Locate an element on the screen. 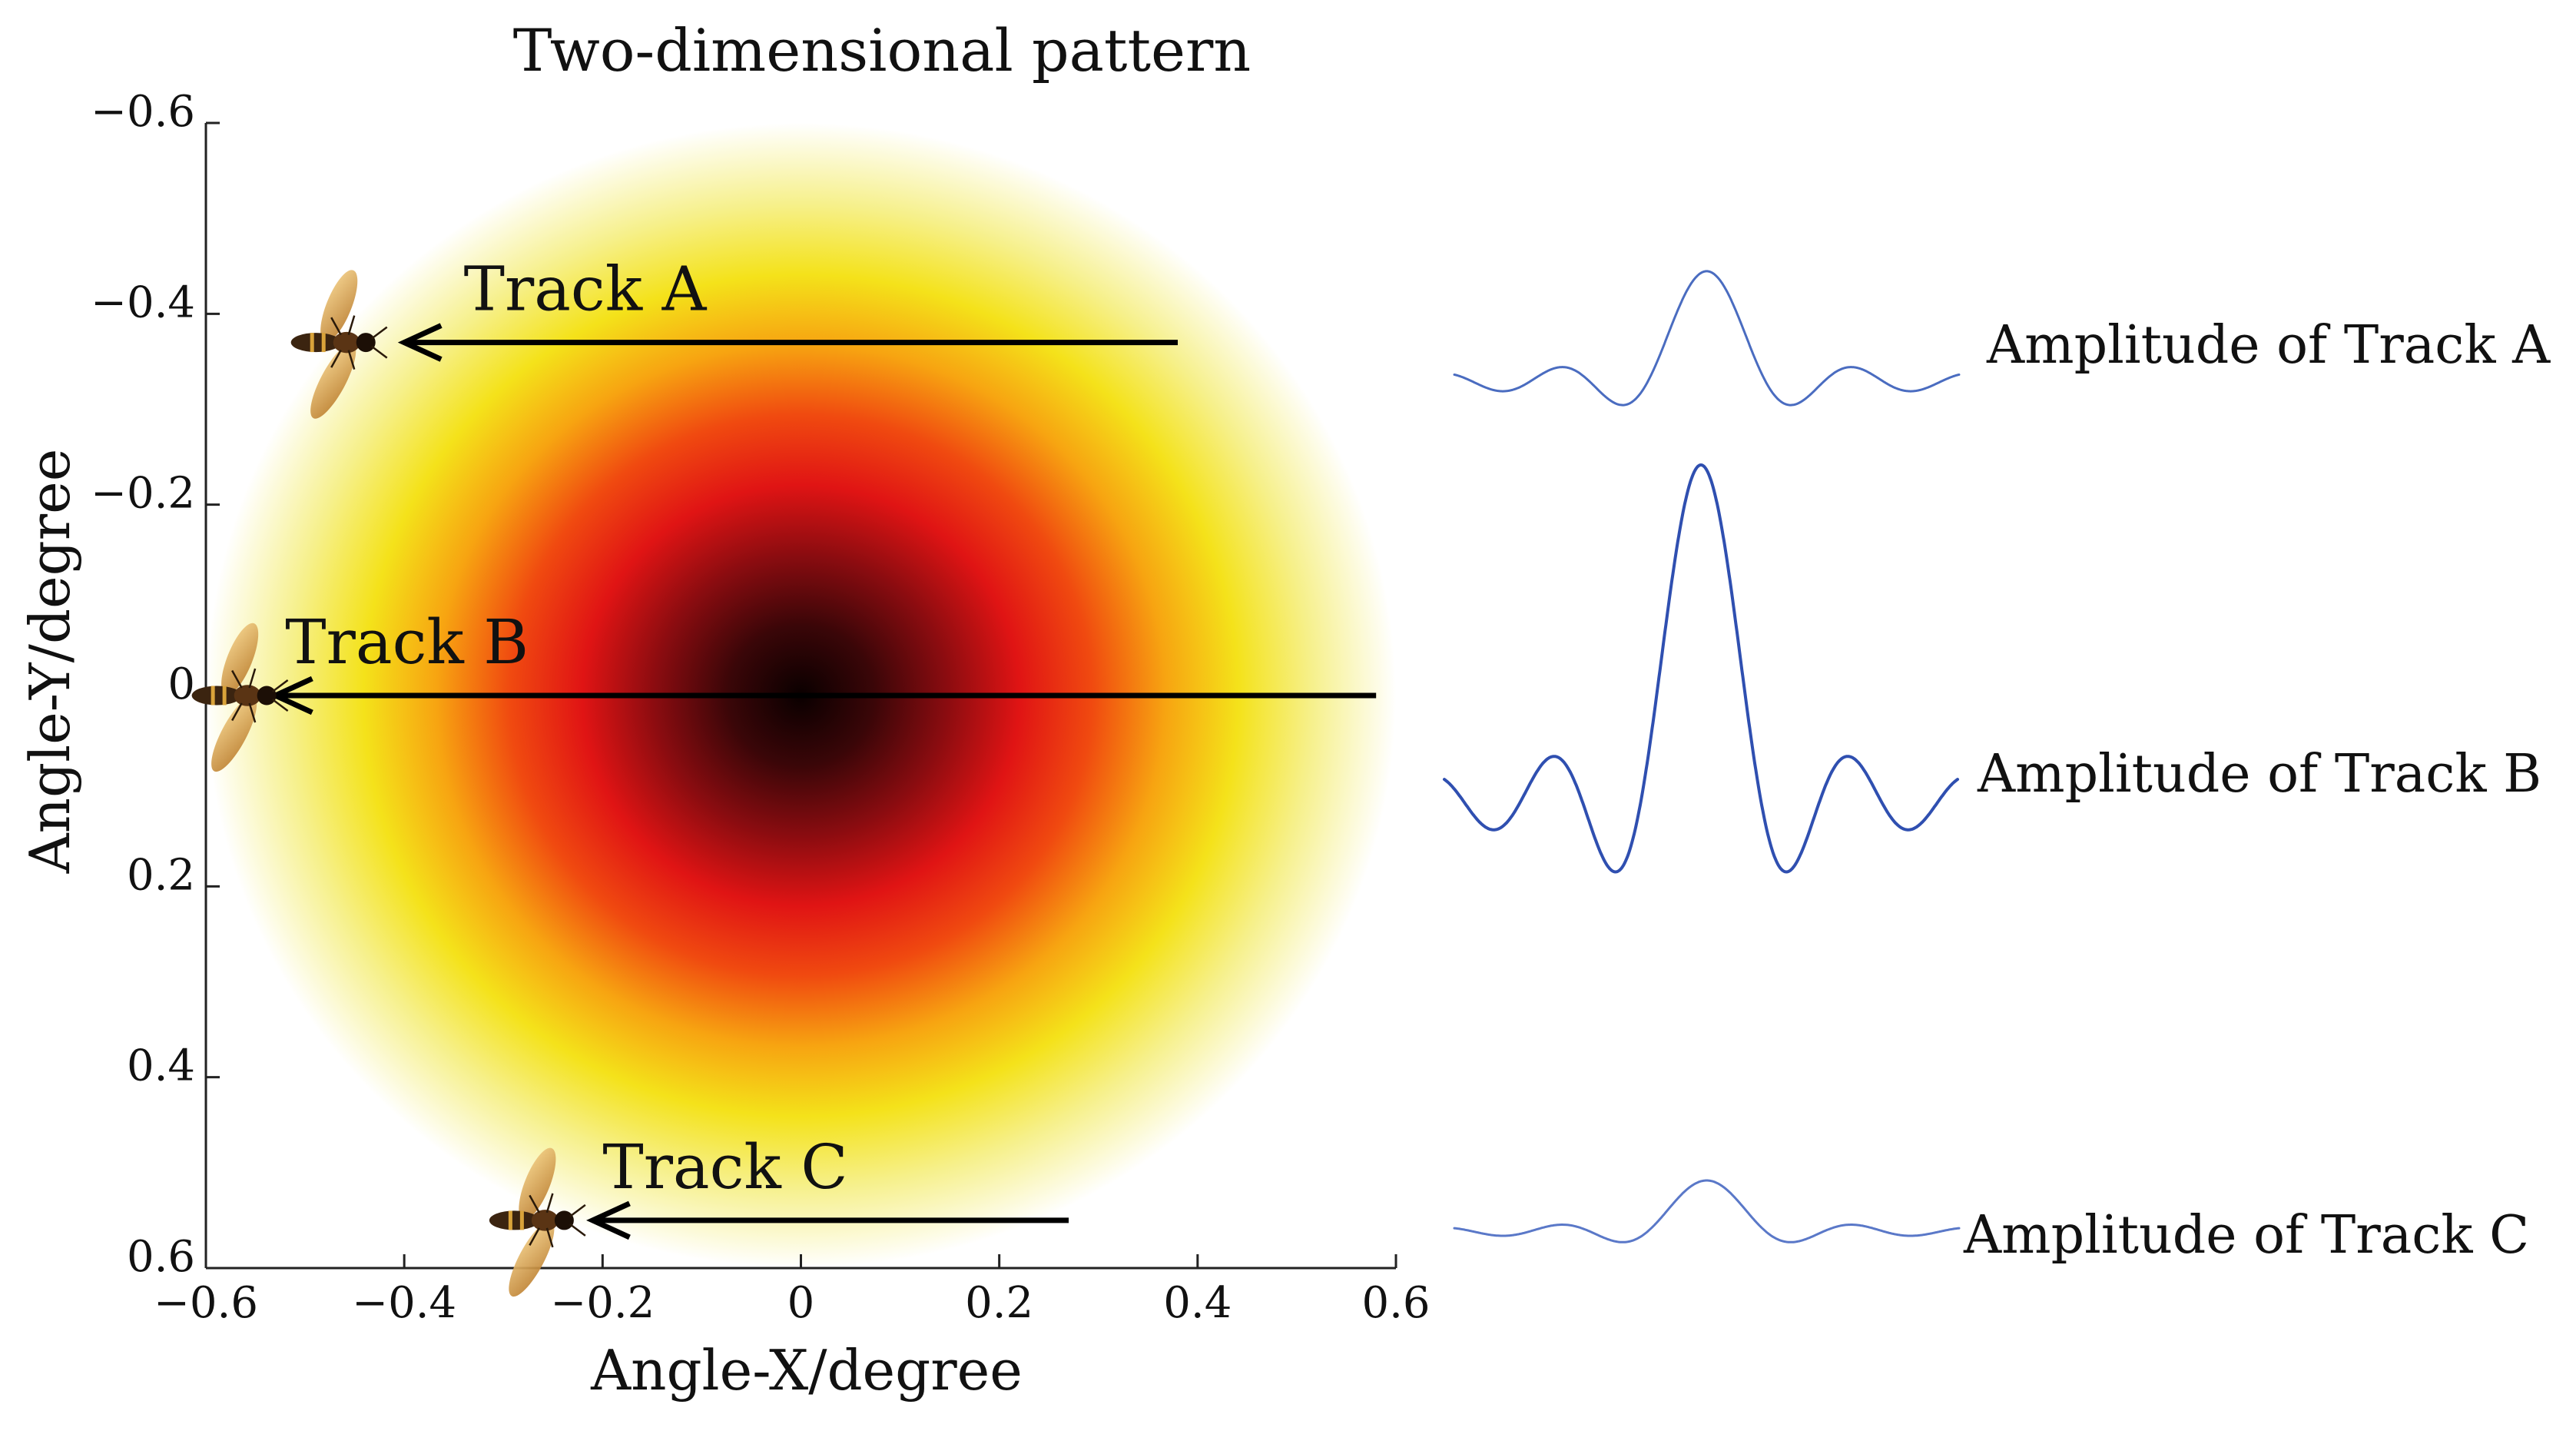 The width and height of the screenshot is (2576, 1431). amplitude-curve-b is located at coordinates (1701, 668).